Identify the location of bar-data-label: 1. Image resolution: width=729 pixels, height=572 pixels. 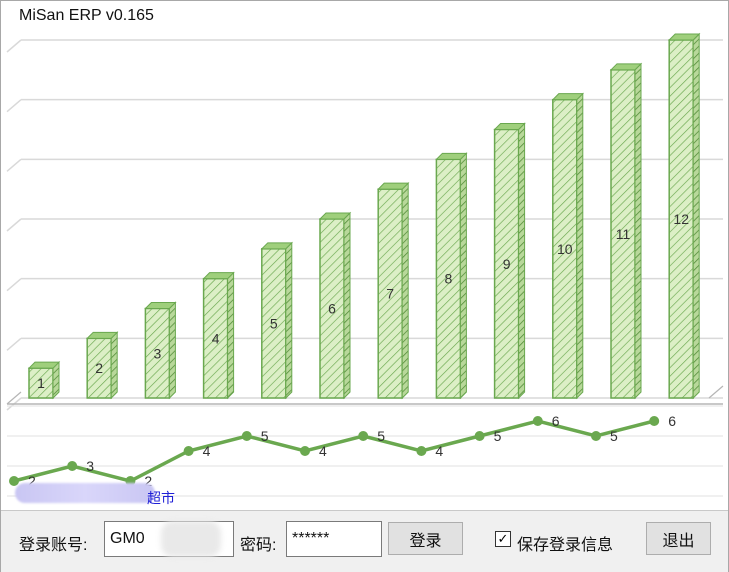
(41, 383).